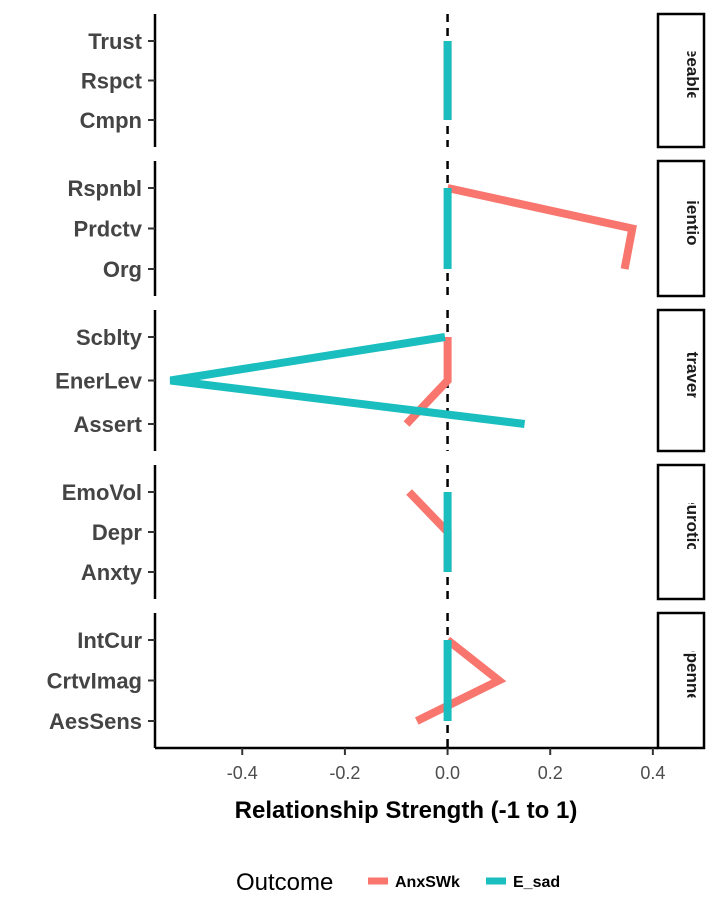  What do you see at coordinates (386, 228) in the screenshot?
I see `facet-panel: Rspnbl Prdctv Org scientiousn` at bounding box center [386, 228].